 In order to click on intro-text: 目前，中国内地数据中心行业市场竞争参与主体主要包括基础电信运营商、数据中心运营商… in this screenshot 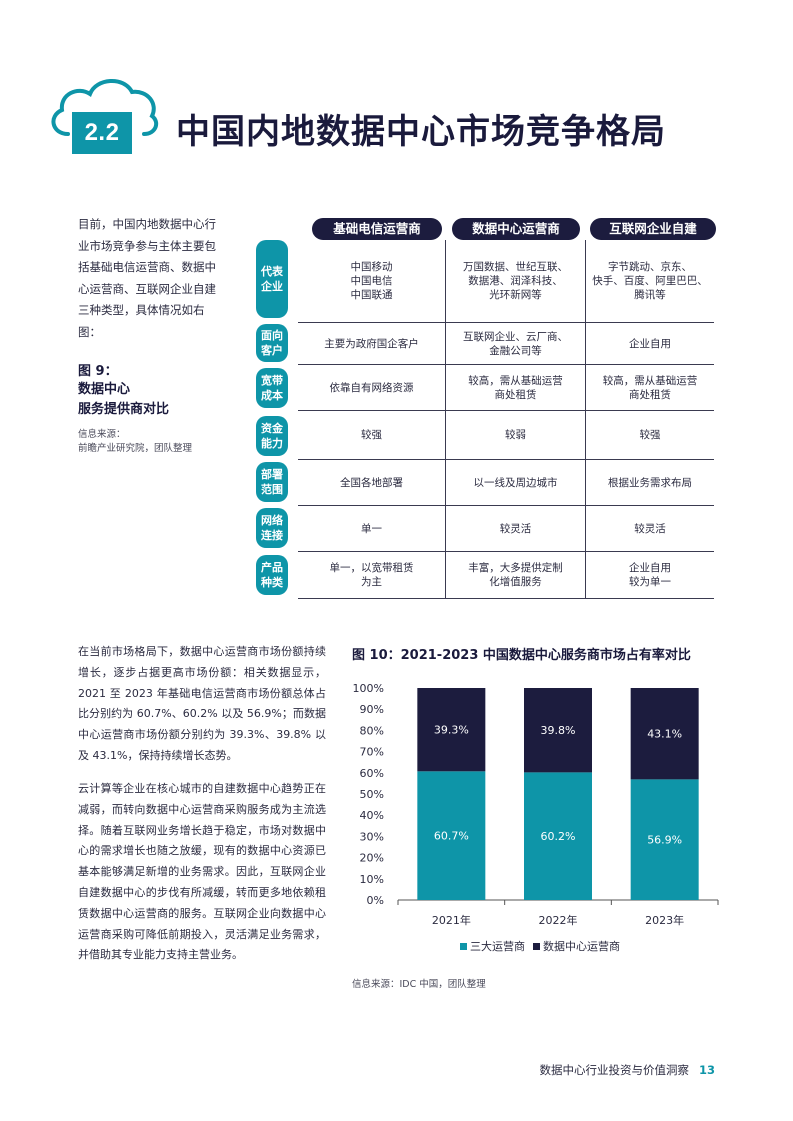, I will do `click(147, 278)`.